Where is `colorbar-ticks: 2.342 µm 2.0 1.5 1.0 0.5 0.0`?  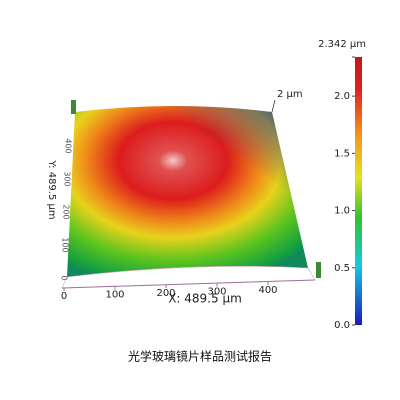
colorbar-ticks: 2.342 µm 2.0 1.5 1.0 0.5 0.0 is located at coordinates (342, 185).